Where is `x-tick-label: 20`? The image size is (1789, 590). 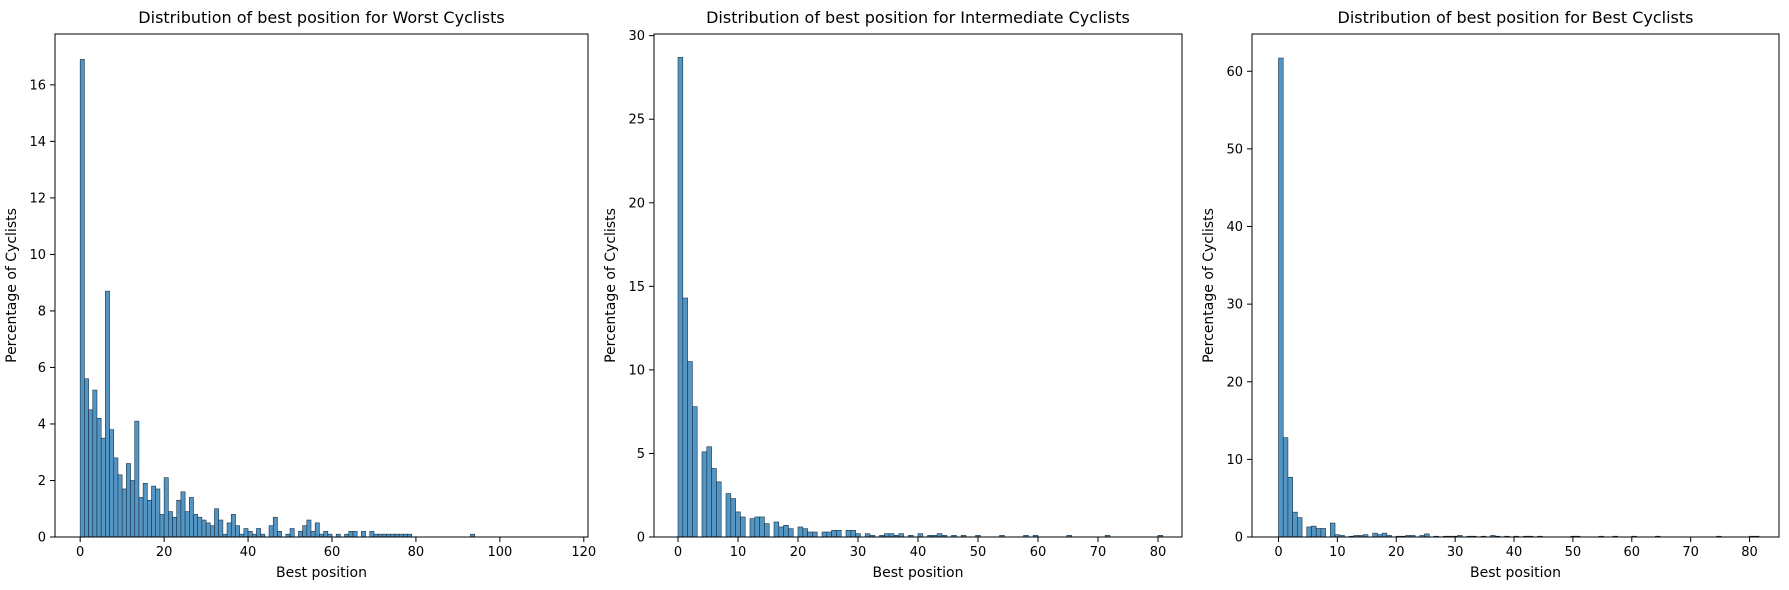
x-tick-label: 20 is located at coordinates (798, 552).